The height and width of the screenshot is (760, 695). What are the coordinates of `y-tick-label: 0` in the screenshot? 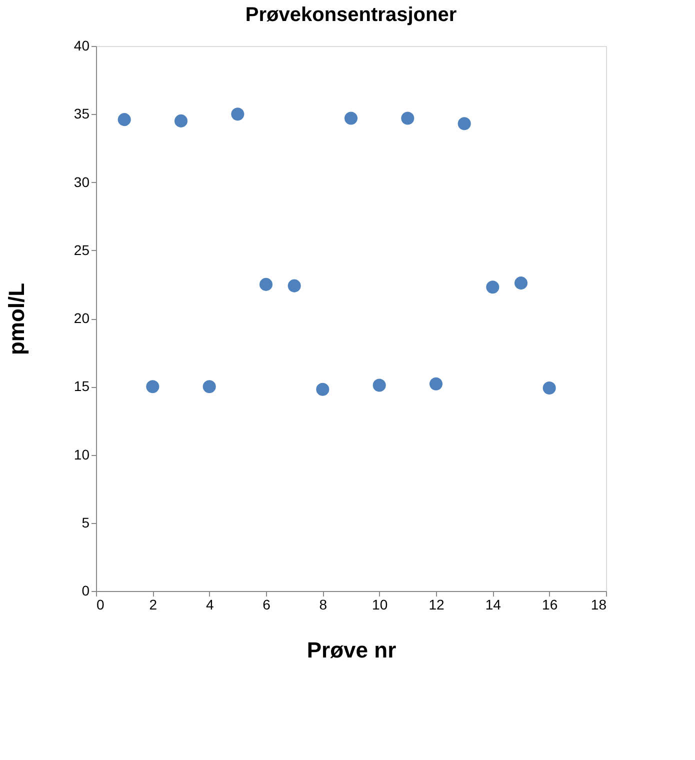 It's located at (86, 590).